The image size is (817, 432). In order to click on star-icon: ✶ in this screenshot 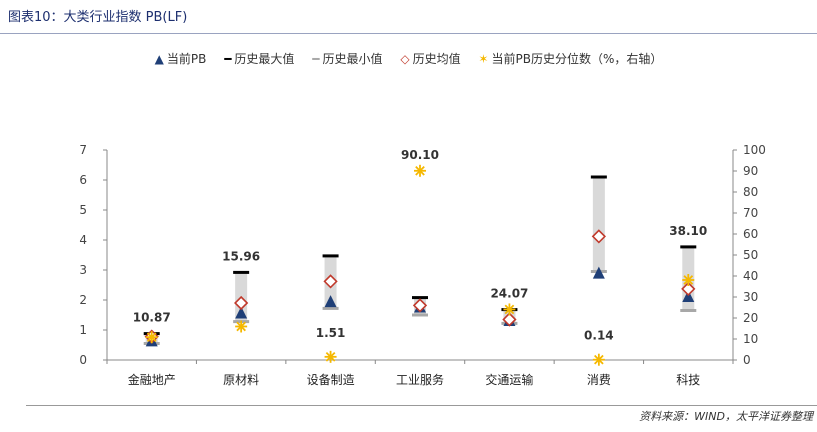, I will do `click(483, 58)`.